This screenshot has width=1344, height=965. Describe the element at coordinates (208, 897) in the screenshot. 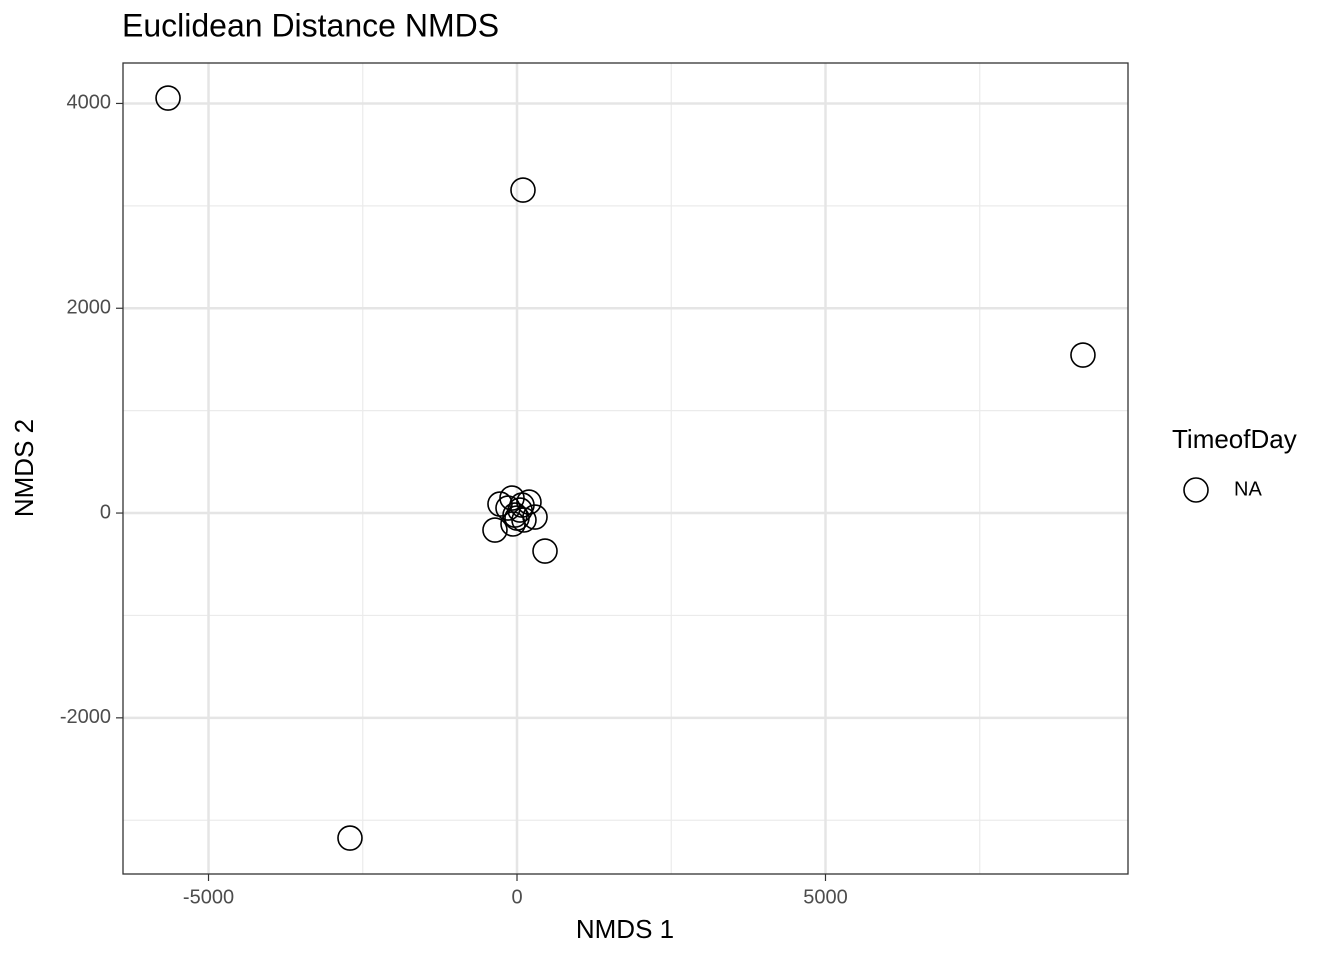

I see `x-tick-label: -5000` at that location.